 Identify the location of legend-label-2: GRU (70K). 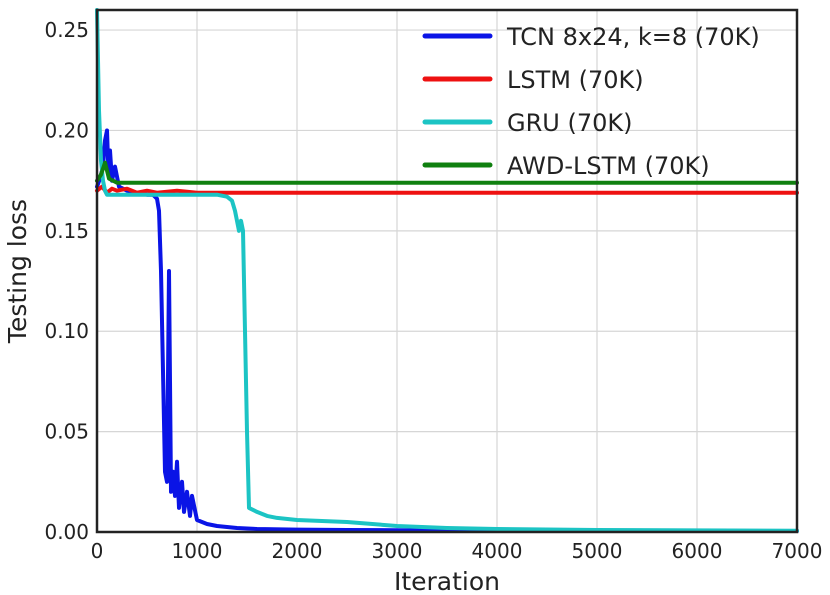
(569, 123).